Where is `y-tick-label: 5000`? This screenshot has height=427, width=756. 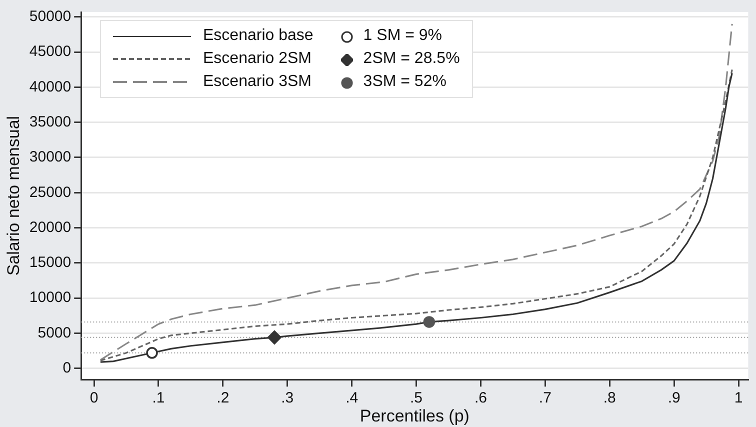 y-tick-label: 5000 is located at coordinates (55, 333).